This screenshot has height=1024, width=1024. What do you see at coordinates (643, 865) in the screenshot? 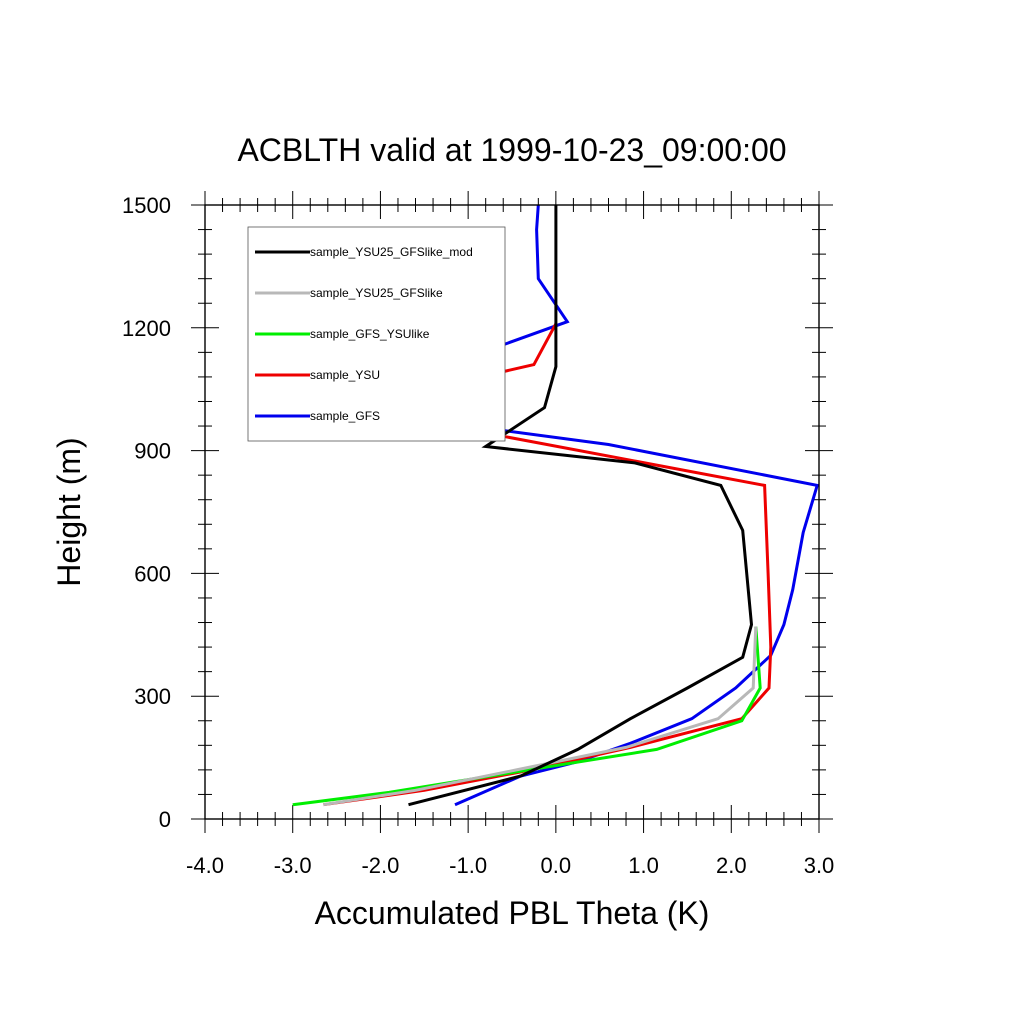
I see `x-tick-label: 1.0` at bounding box center [643, 865].